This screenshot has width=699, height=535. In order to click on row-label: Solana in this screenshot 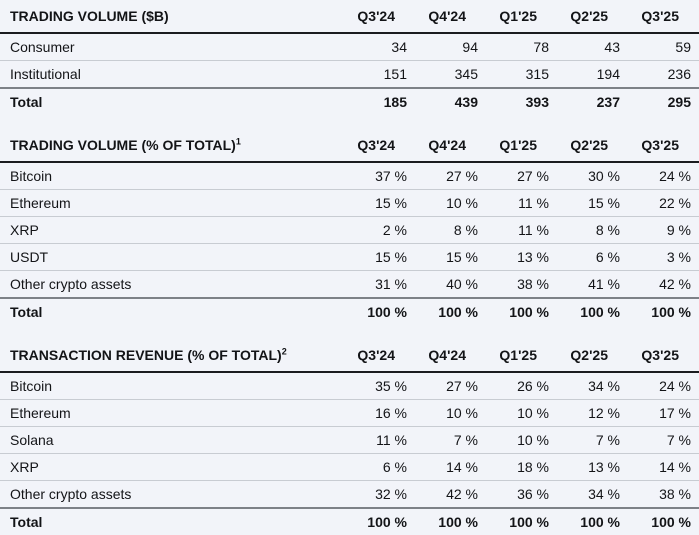, I will do `click(172, 440)`.